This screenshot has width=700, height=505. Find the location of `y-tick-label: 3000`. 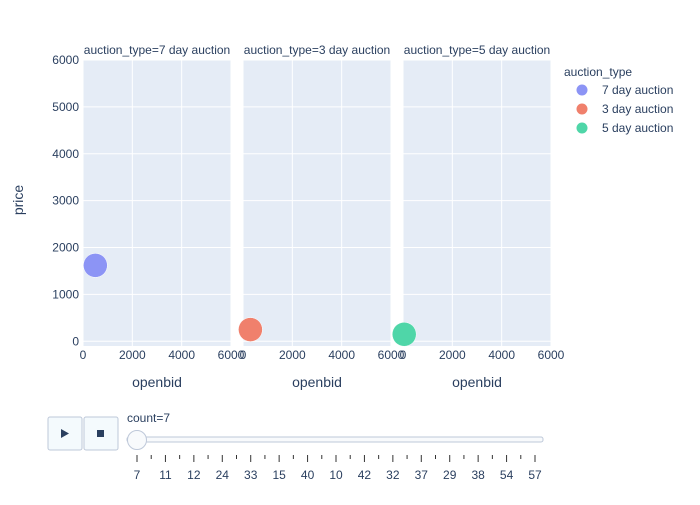

y-tick-label: 3000 is located at coordinates (65, 201).